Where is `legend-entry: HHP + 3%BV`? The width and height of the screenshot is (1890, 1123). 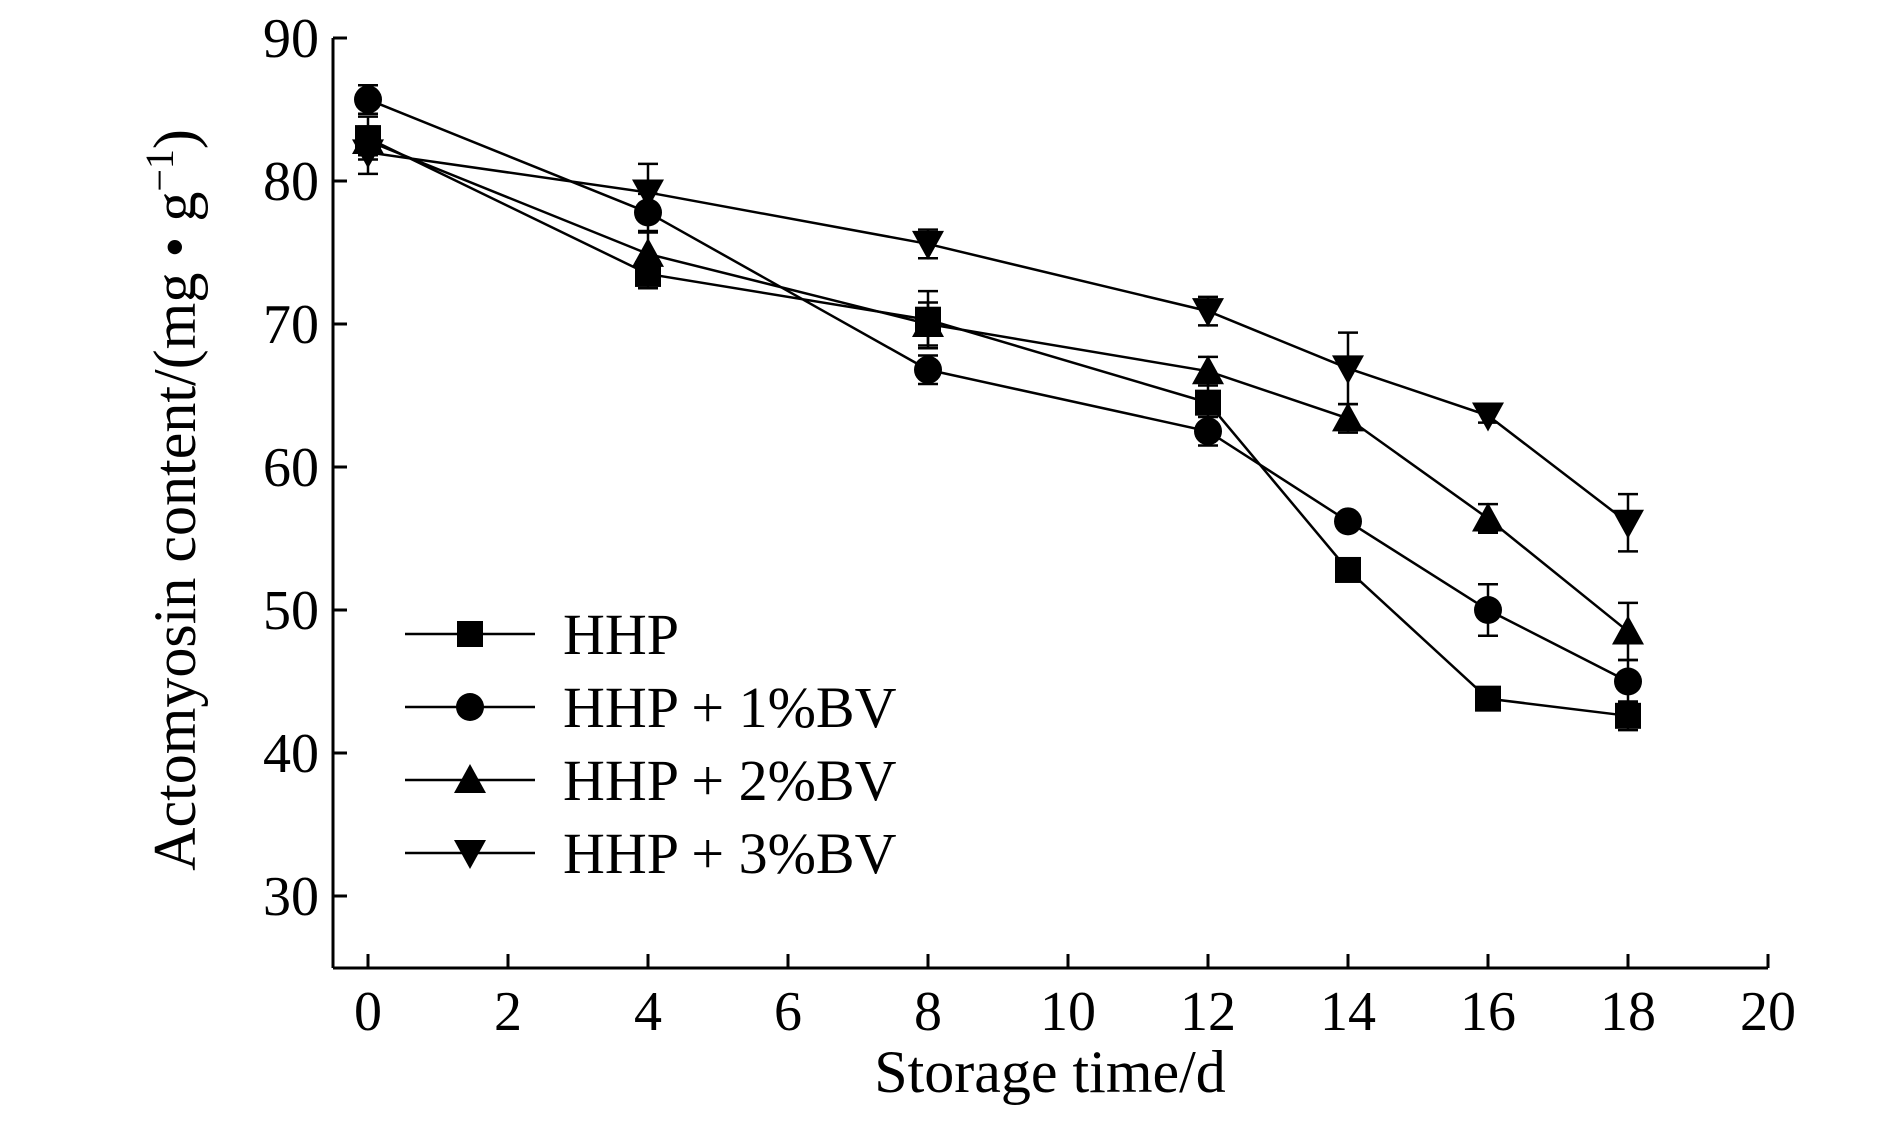
legend-entry: HHP + 3%BV is located at coordinates (651, 853).